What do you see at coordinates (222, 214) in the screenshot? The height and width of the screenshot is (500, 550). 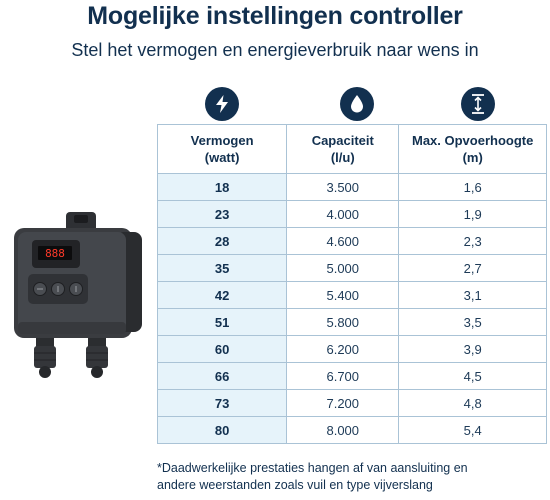 I see `cell-power: 23` at bounding box center [222, 214].